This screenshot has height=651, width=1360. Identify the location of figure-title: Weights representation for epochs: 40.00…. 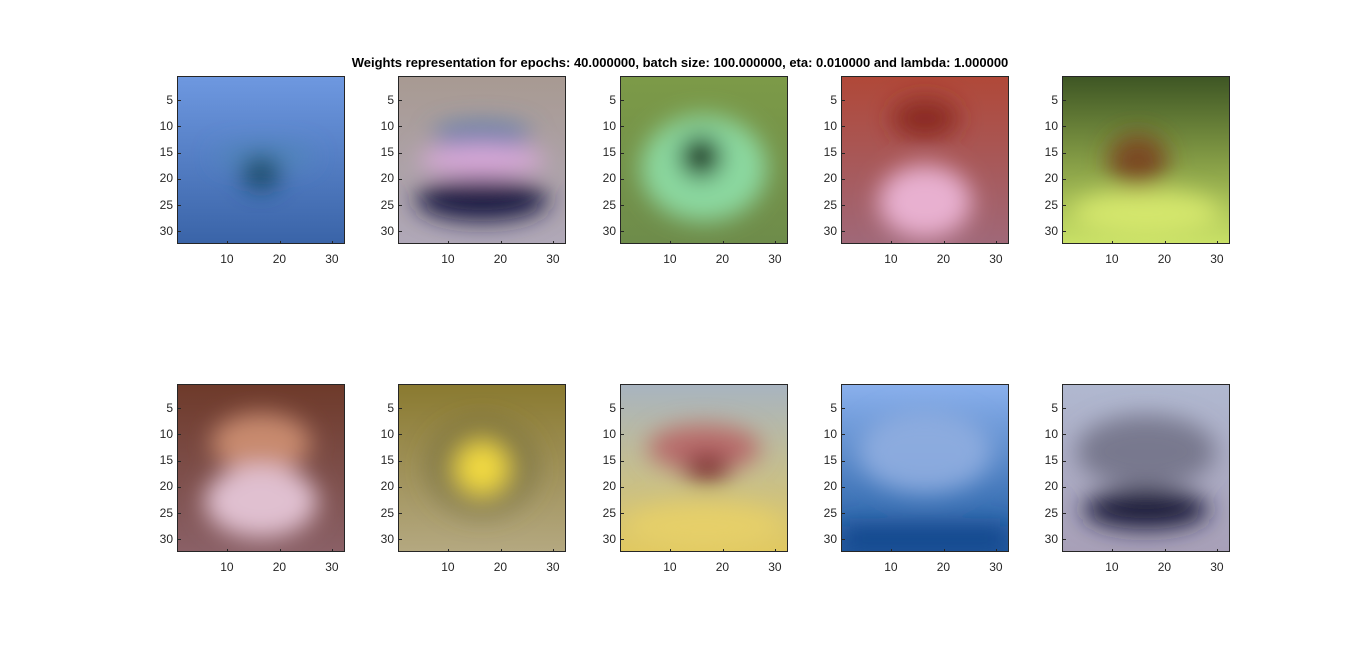
(680, 62).